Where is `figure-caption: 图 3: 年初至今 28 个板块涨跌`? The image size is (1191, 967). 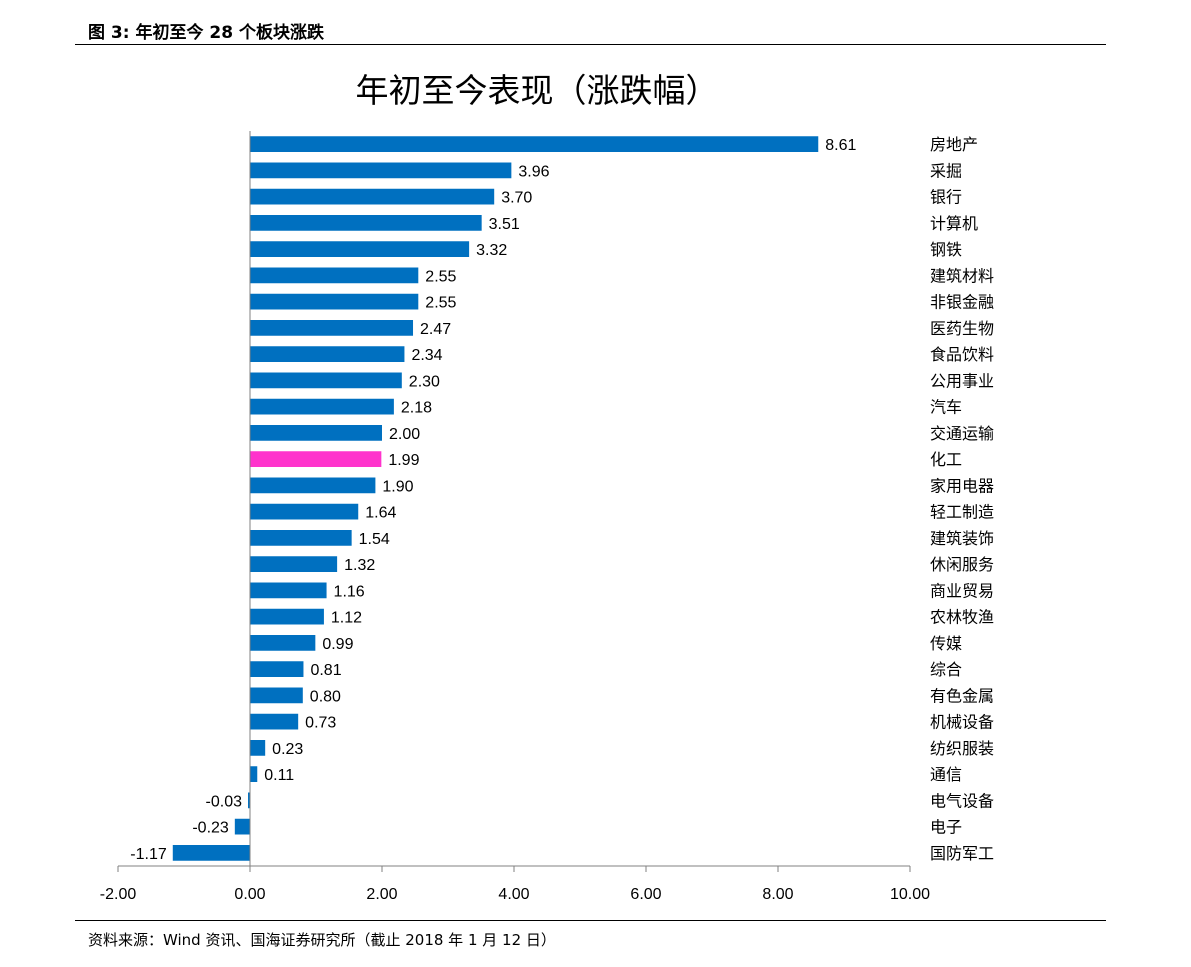 figure-caption: 图 3: 年初至今 28 个板块涨跌 is located at coordinates (206, 33).